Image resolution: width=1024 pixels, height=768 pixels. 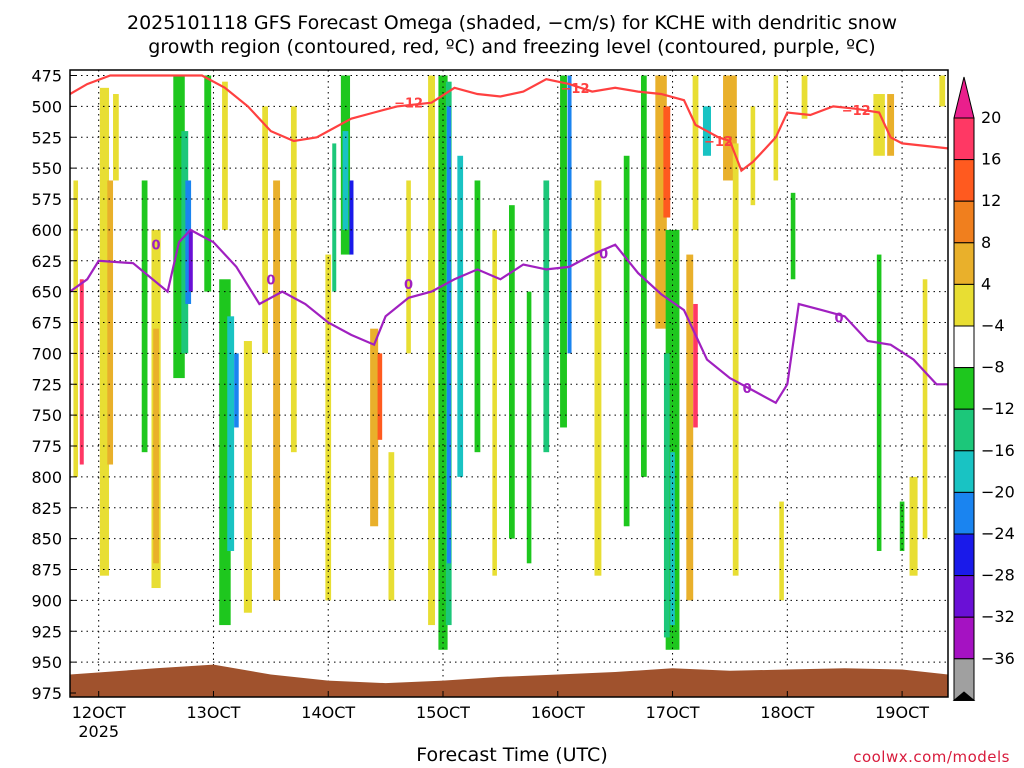 What do you see at coordinates (991, 117) in the screenshot?
I see `colorbar-label: 20` at bounding box center [991, 117].